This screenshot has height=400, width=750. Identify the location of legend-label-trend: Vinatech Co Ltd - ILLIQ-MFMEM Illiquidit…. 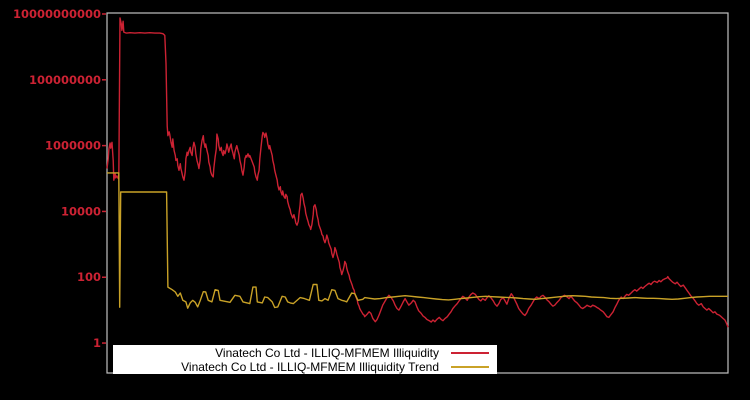
(310, 366).